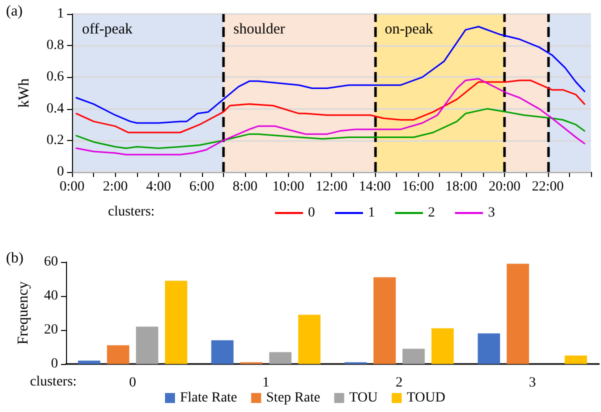  I want to click on x-tick-label: 2:00, so click(115, 187).